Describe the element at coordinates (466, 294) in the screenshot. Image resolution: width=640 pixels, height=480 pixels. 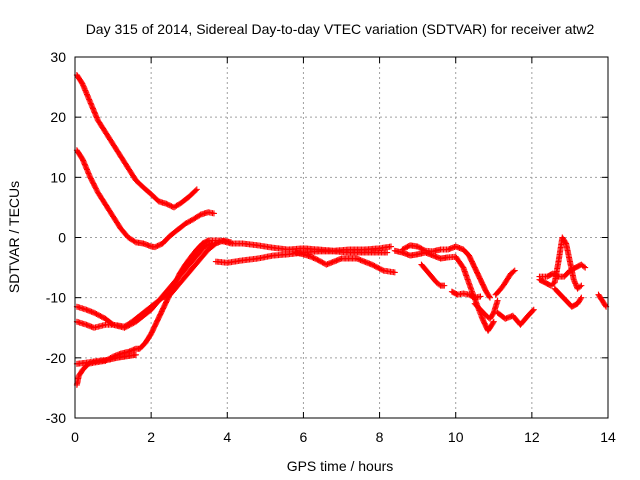
I see `series-track-m` at that location.